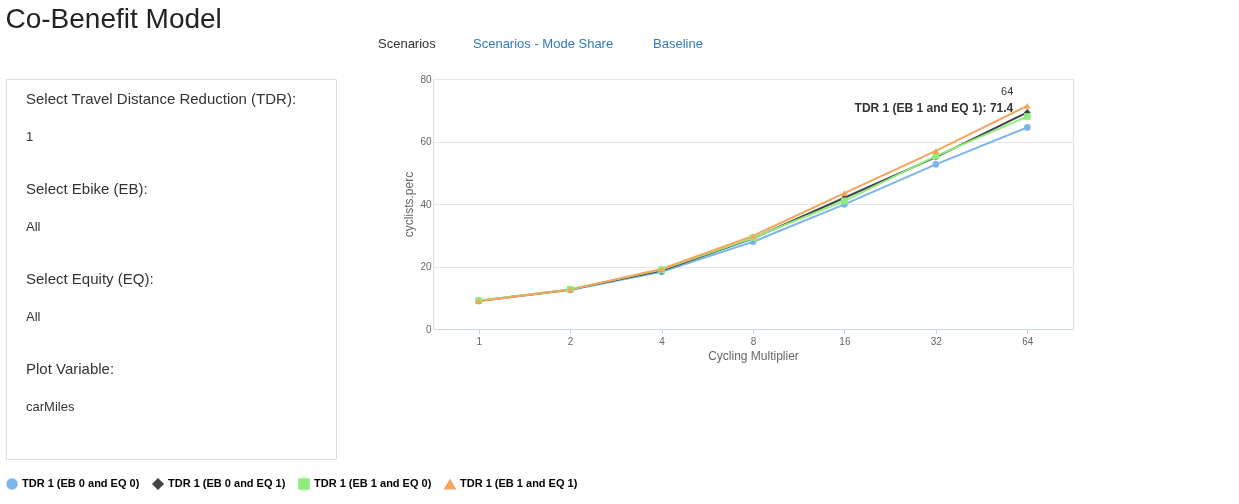 The image size is (1239, 504). What do you see at coordinates (543, 43) in the screenshot?
I see `text: Scenarios - Mode Share` at bounding box center [543, 43].